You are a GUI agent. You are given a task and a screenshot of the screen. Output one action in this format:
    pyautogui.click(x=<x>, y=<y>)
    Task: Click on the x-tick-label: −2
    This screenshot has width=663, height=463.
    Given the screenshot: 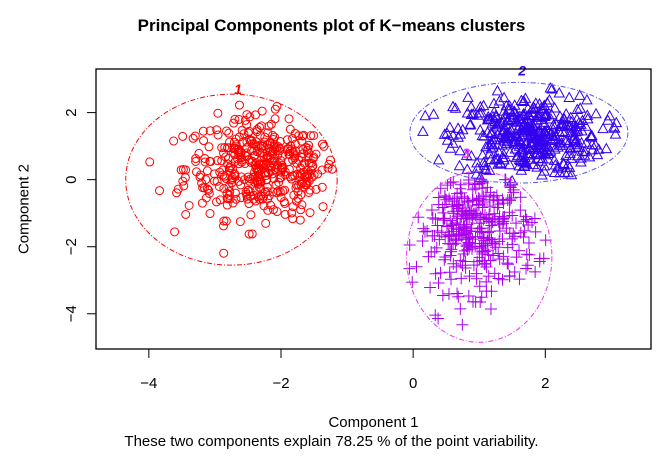 What is the action you would take?
    pyautogui.click(x=280, y=383)
    